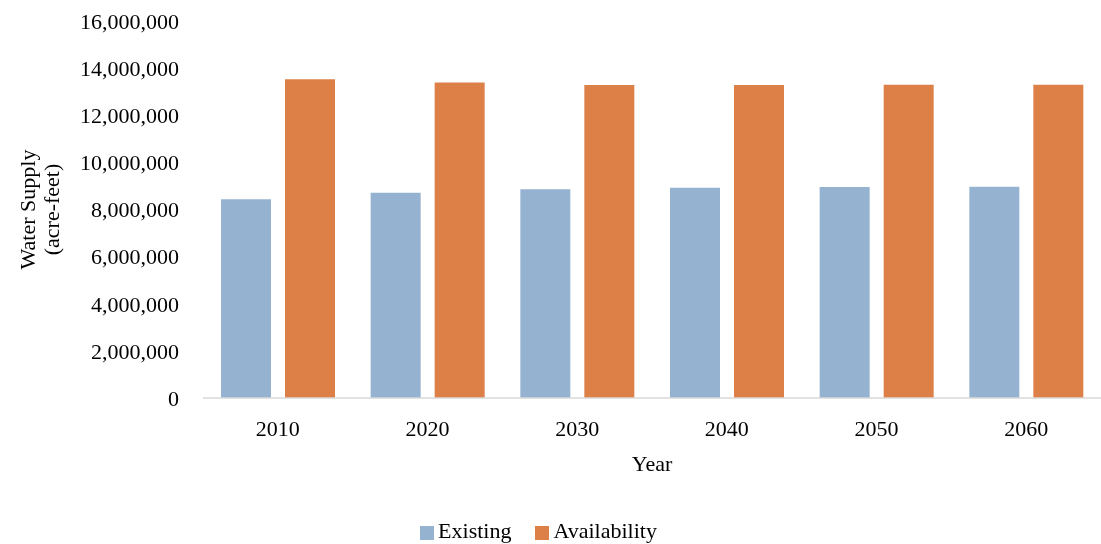  Describe the element at coordinates (726, 428) in the screenshot. I see `x-tick-label: 2040` at that location.